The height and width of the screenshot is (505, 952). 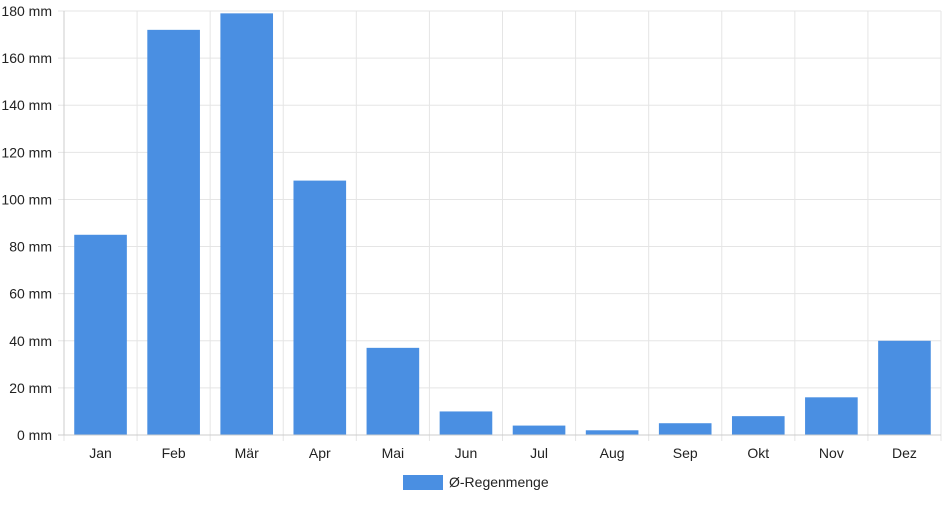 What do you see at coordinates (423, 482) in the screenshot?
I see `legend-swatch` at bounding box center [423, 482].